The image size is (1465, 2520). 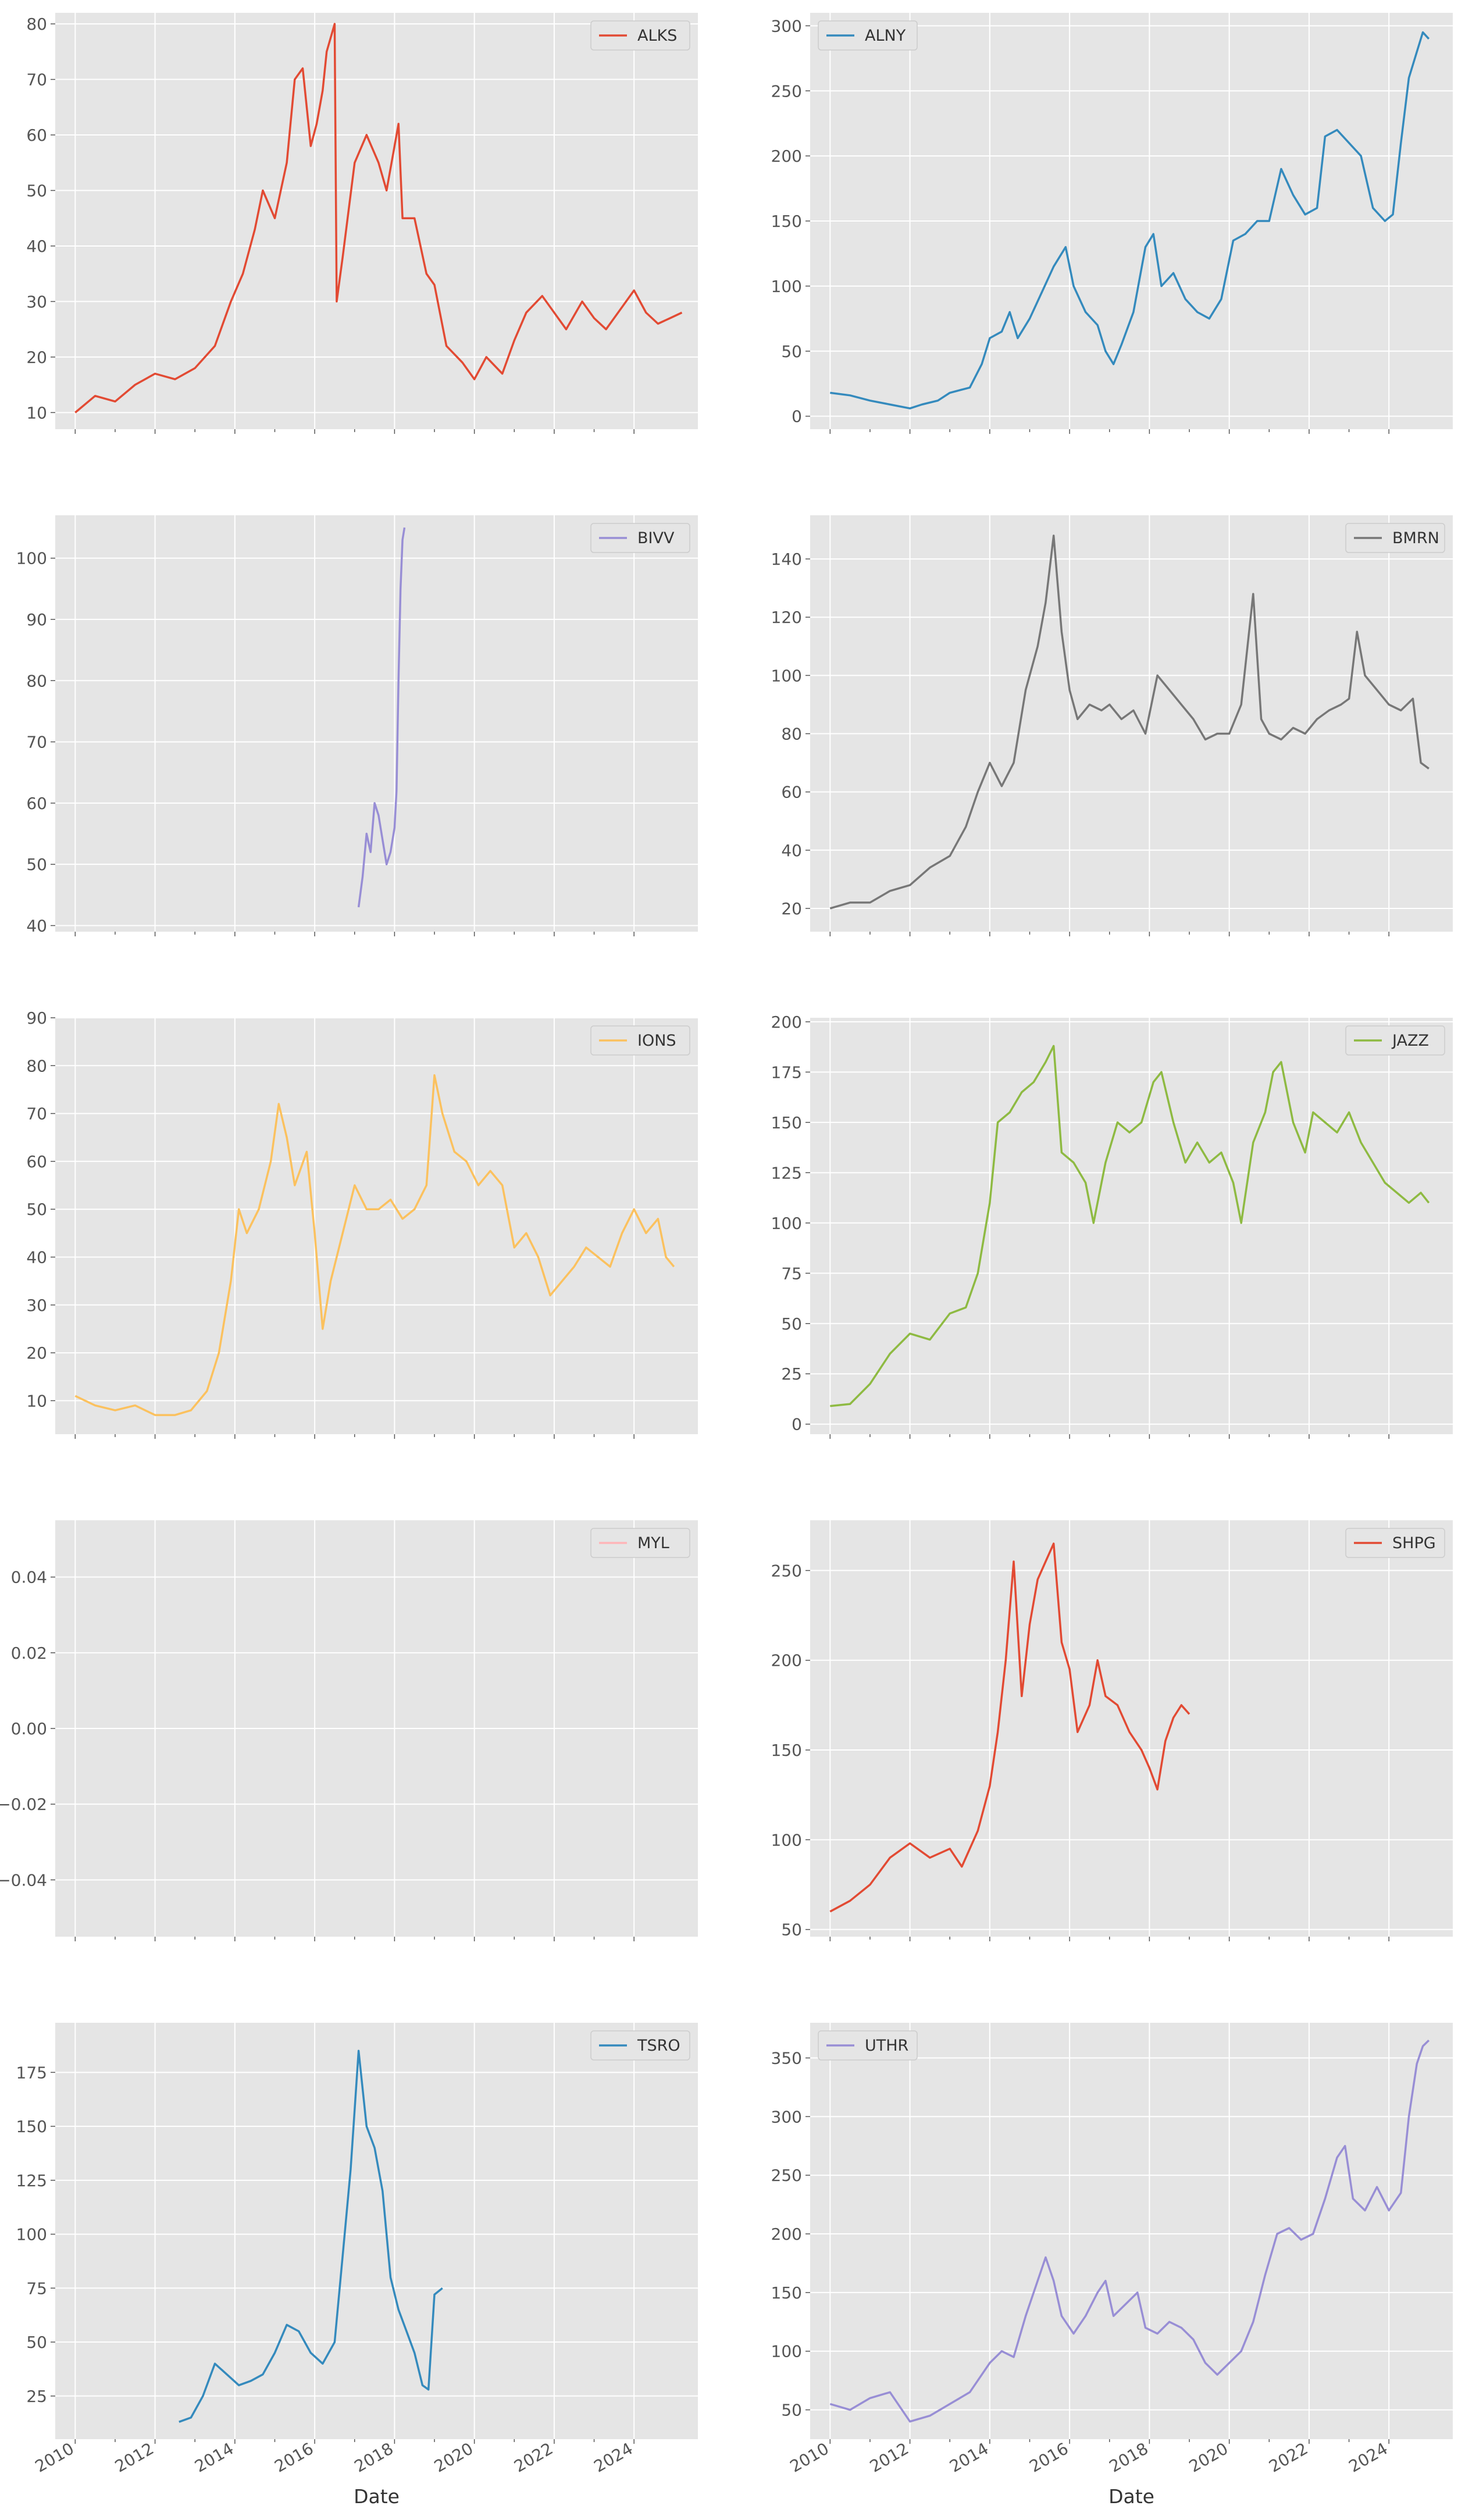 I want to click on y-tick-label: −0.04, so click(x=23, y=1880).